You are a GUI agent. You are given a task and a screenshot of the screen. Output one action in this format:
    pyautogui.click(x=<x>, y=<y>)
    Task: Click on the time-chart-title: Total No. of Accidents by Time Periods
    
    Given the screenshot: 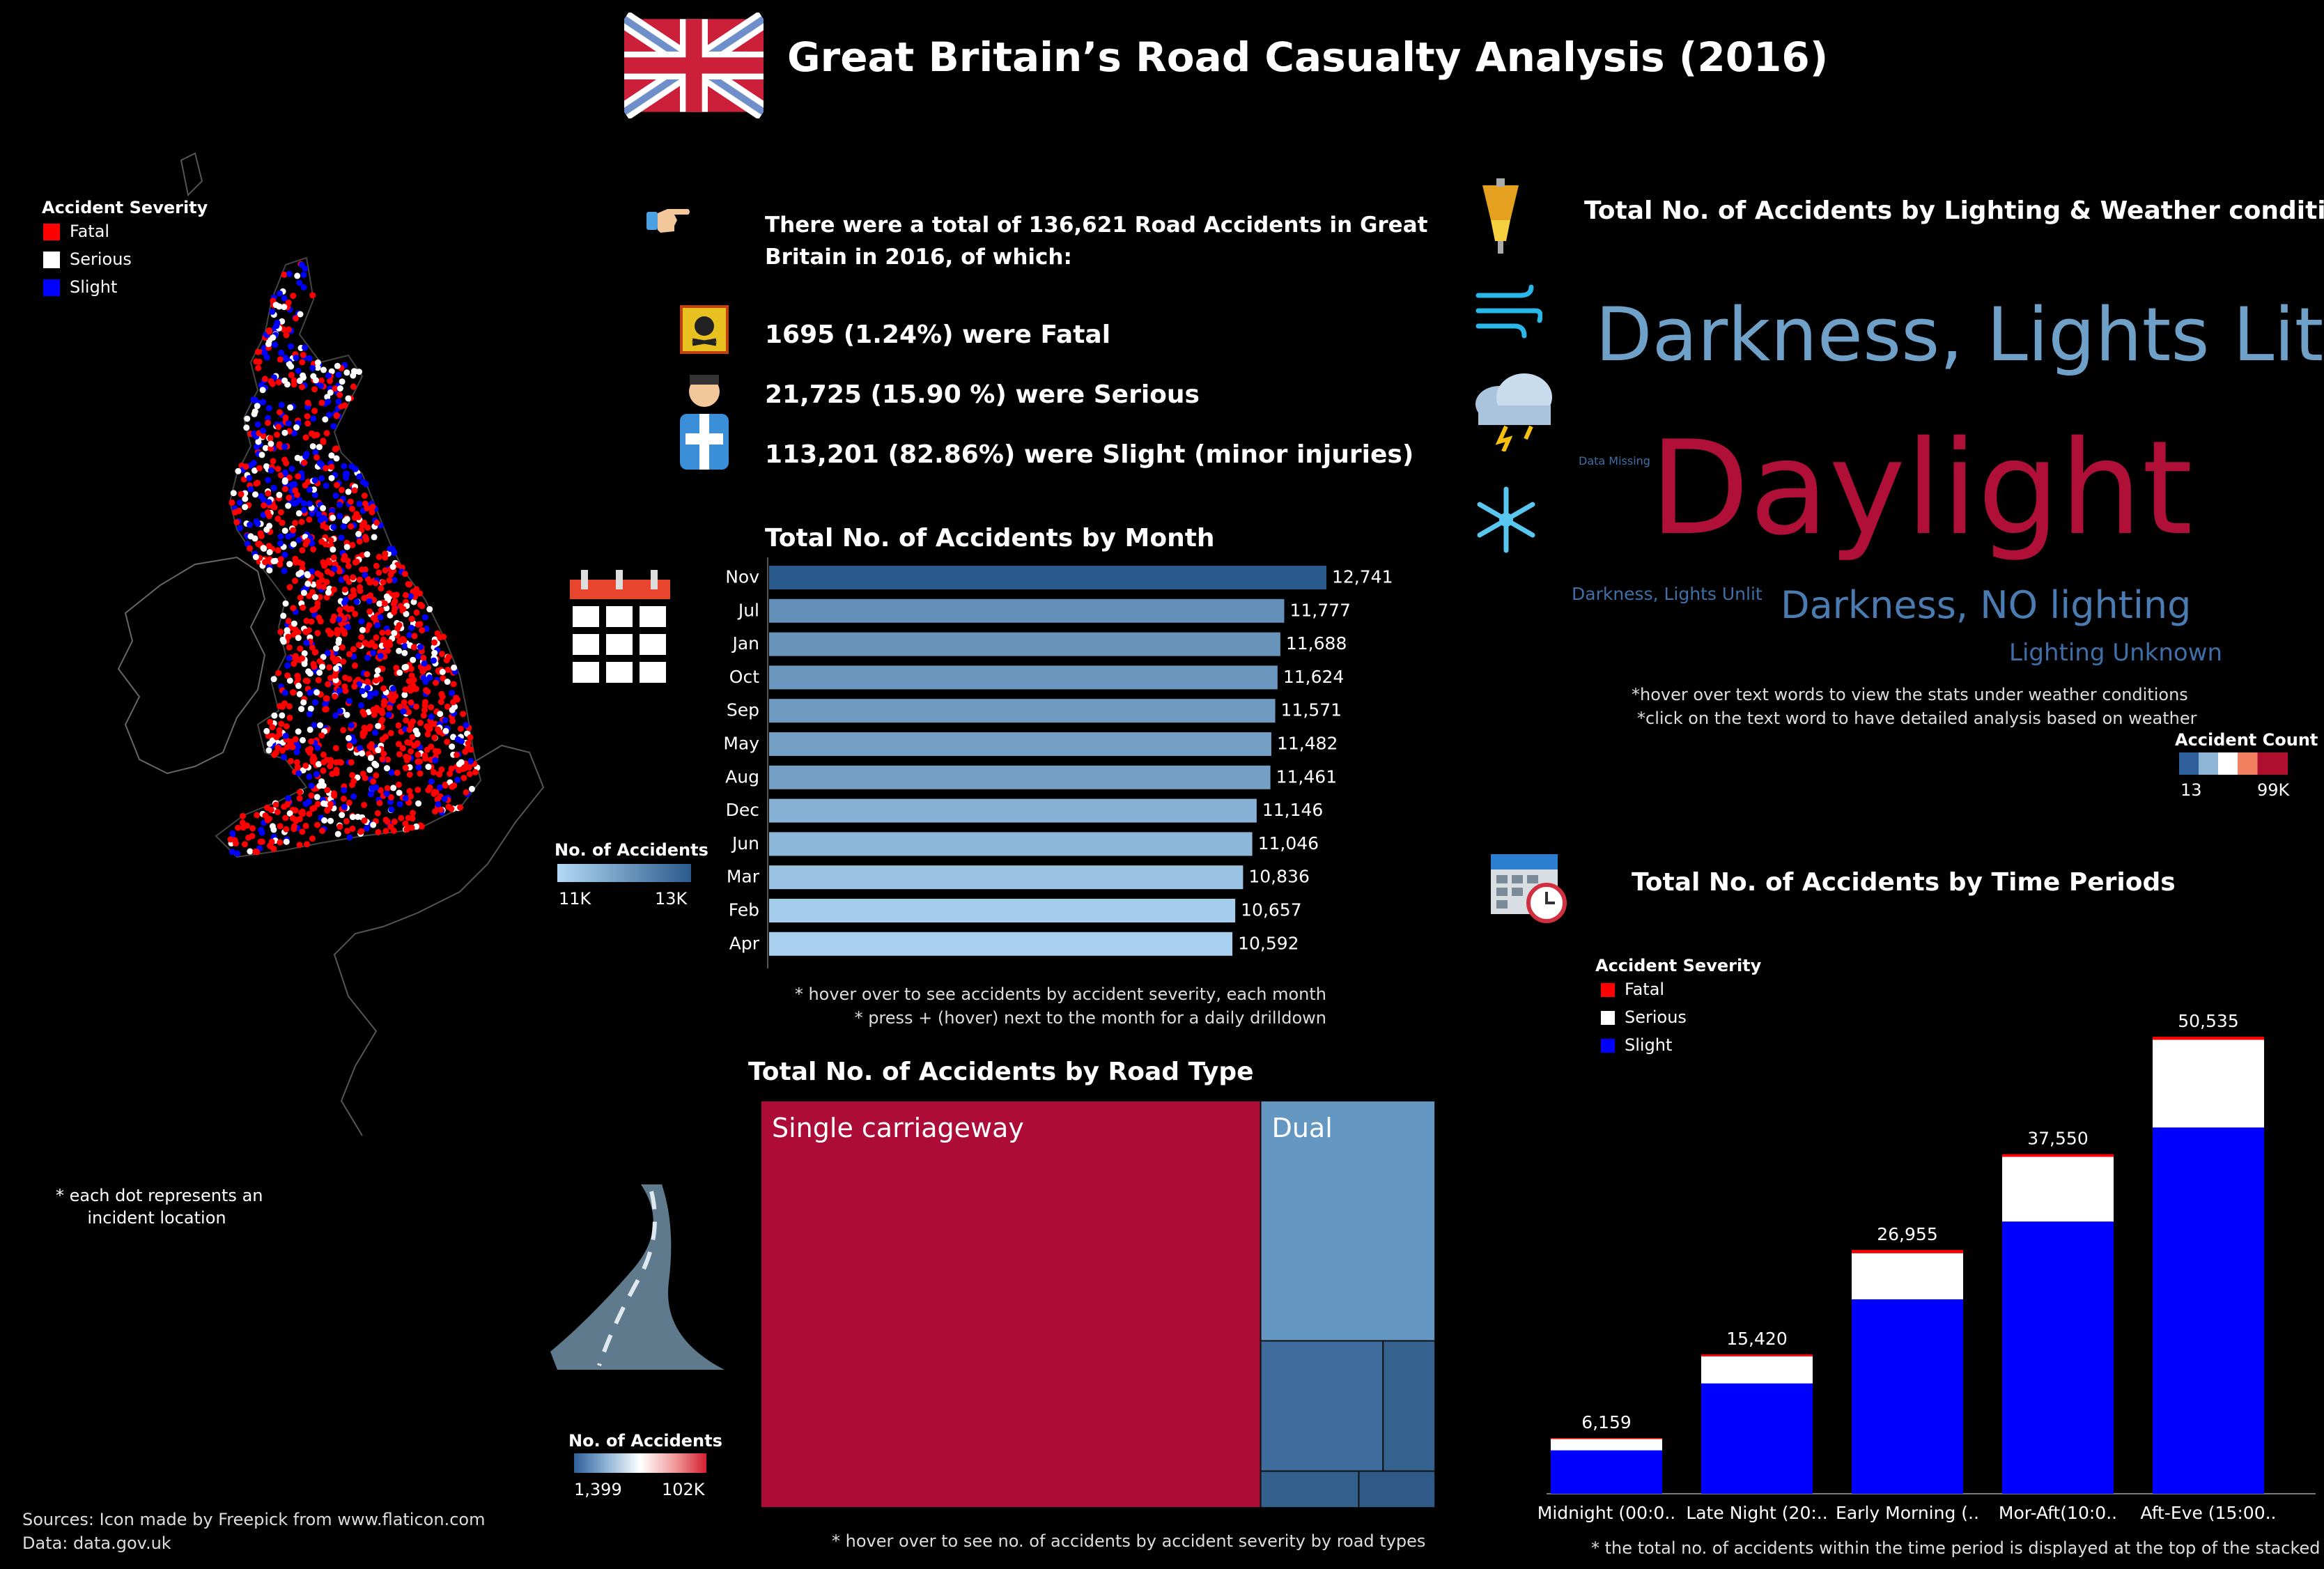 What is the action you would take?
    pyautogui.click(x=1904, y=882)
    